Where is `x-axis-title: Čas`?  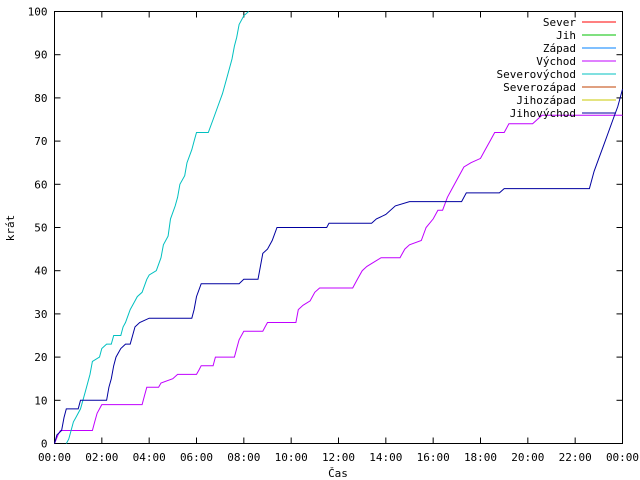 x-axis-title: Čas is located at coordinates (338, 473).